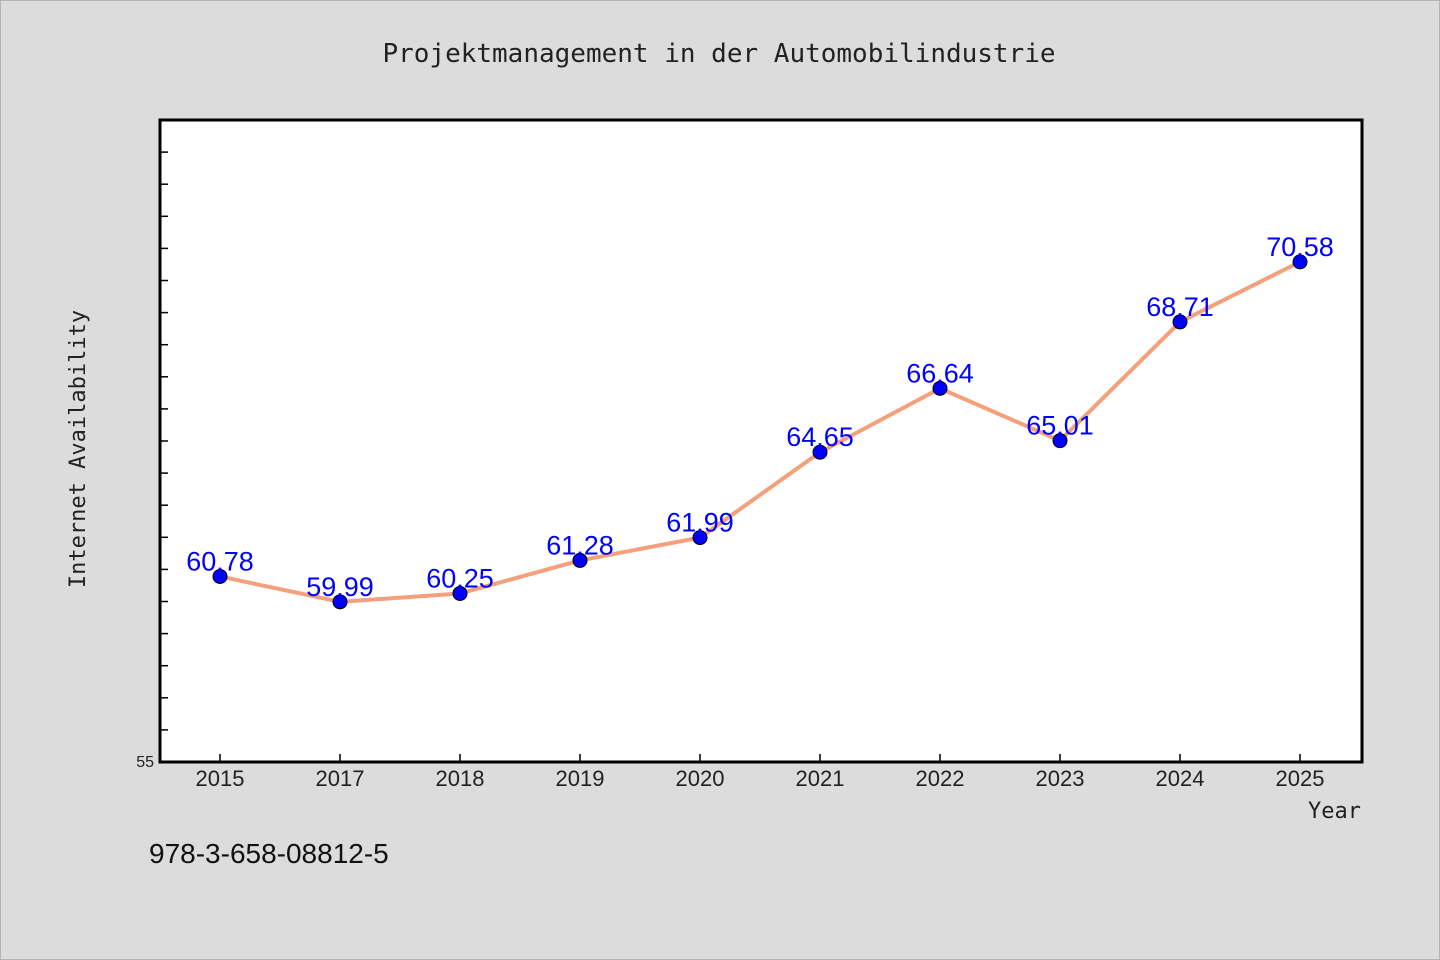  Describe the element at coordinates (145, 762) in the screenshot. I see `y-tick-label: 55` at that location.